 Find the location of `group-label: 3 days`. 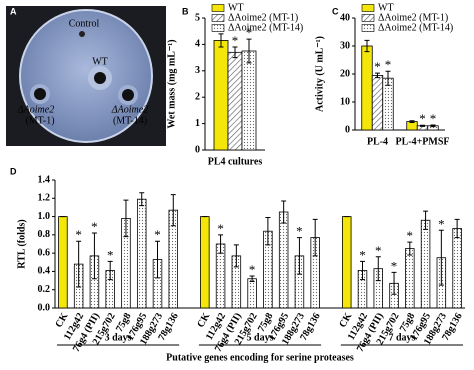

group-label: 3 days is located at coordinates (118, 337).